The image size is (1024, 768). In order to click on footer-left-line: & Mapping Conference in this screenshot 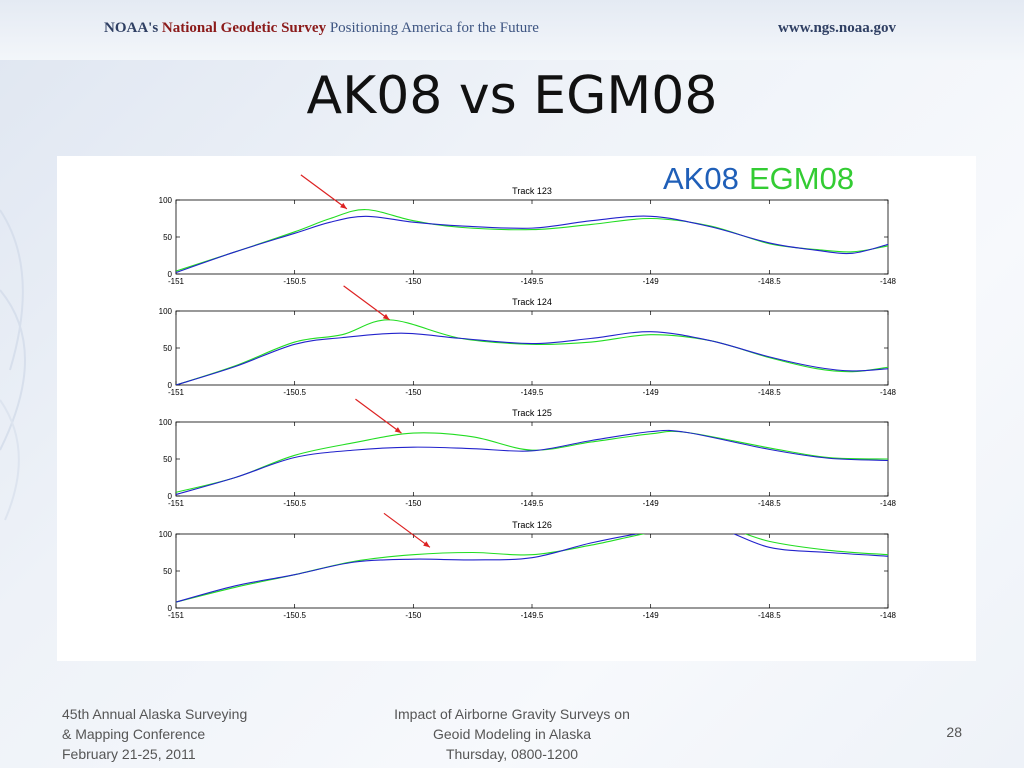, I will do `click(134, 734)`.